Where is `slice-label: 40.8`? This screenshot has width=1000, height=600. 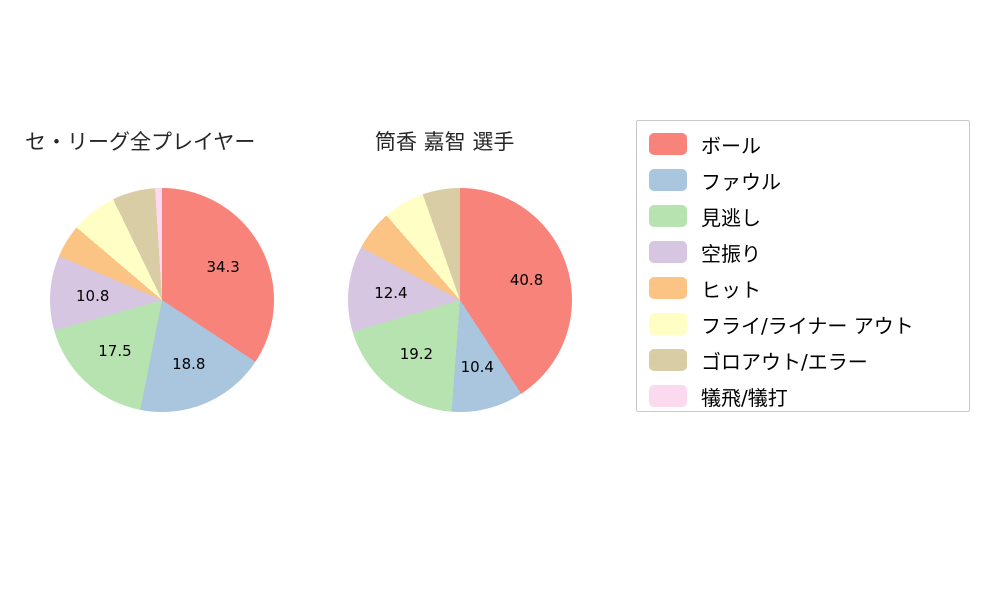
slice-label: 40.8 is located at coordinates (526, 280).